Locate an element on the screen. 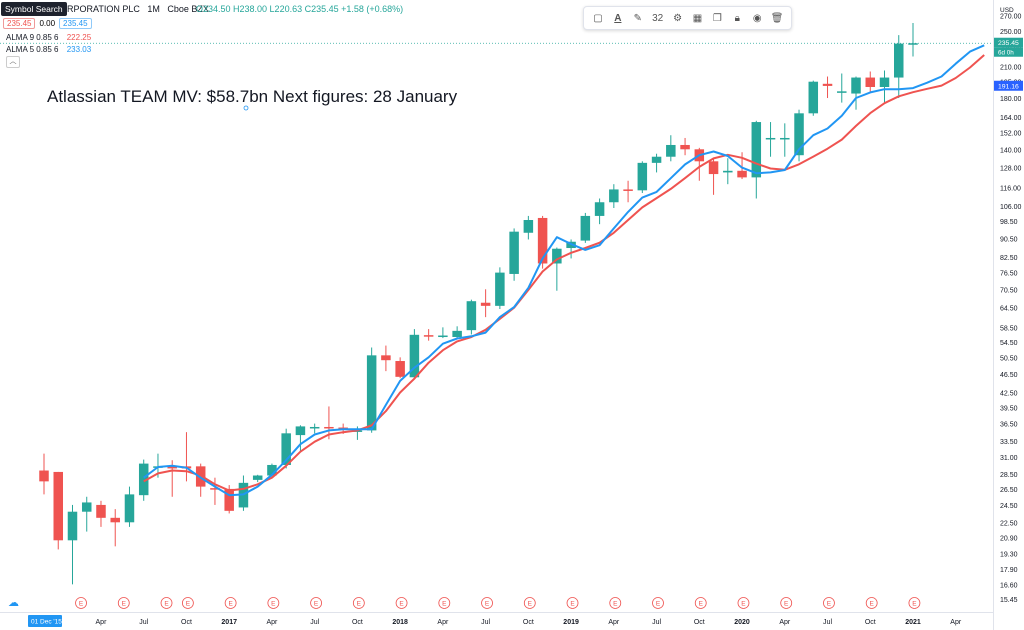  brush-icon: ✎ is located at coordinates (637, 18).